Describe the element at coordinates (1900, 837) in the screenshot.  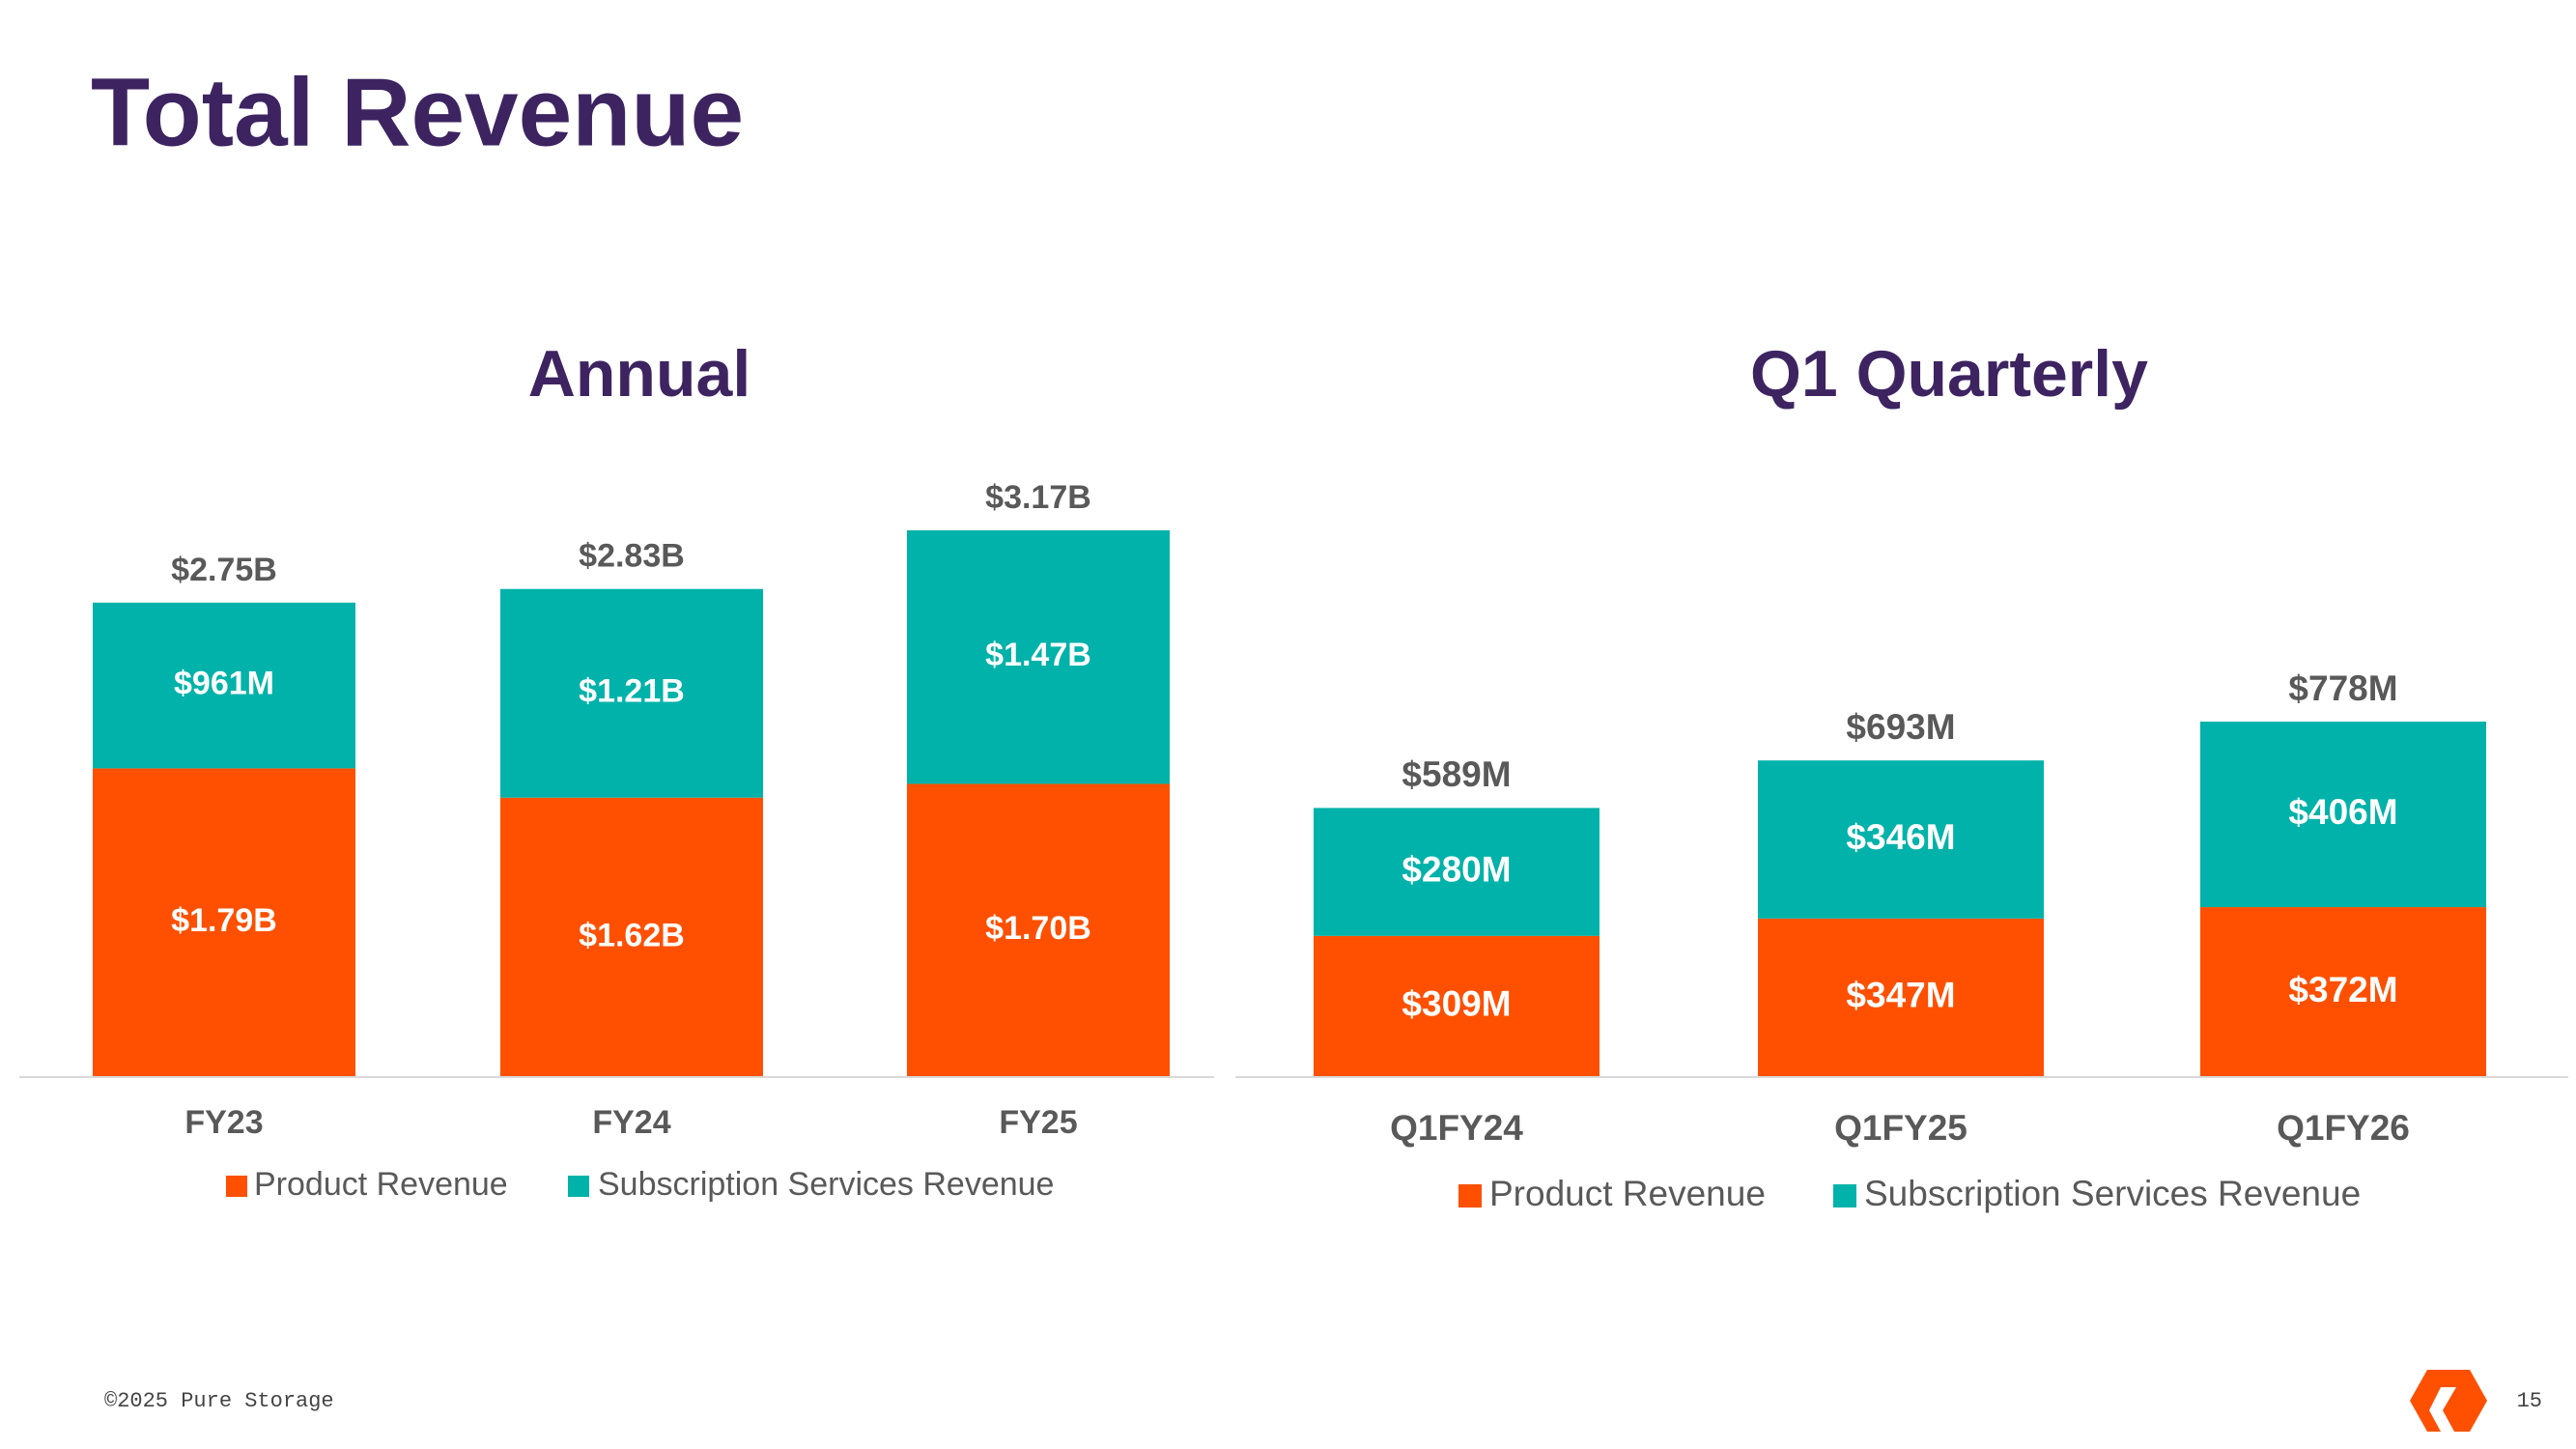
I see `segment-label: $346M` at that location.